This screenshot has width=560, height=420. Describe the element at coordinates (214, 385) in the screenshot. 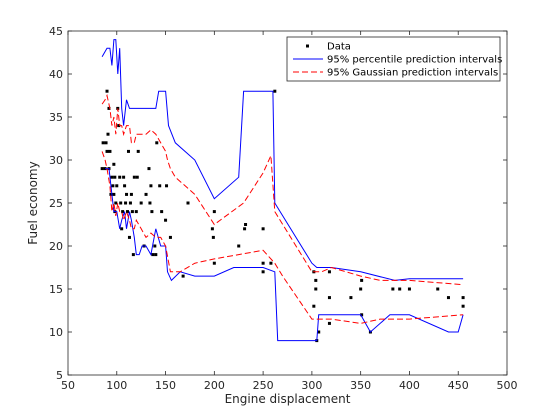

I see `x-tick-label: 200` at that location.